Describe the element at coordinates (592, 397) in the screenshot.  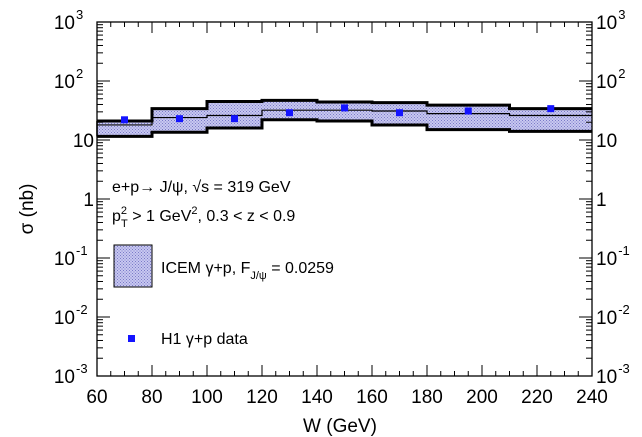
I see `x-tick-label: 240` at that location.